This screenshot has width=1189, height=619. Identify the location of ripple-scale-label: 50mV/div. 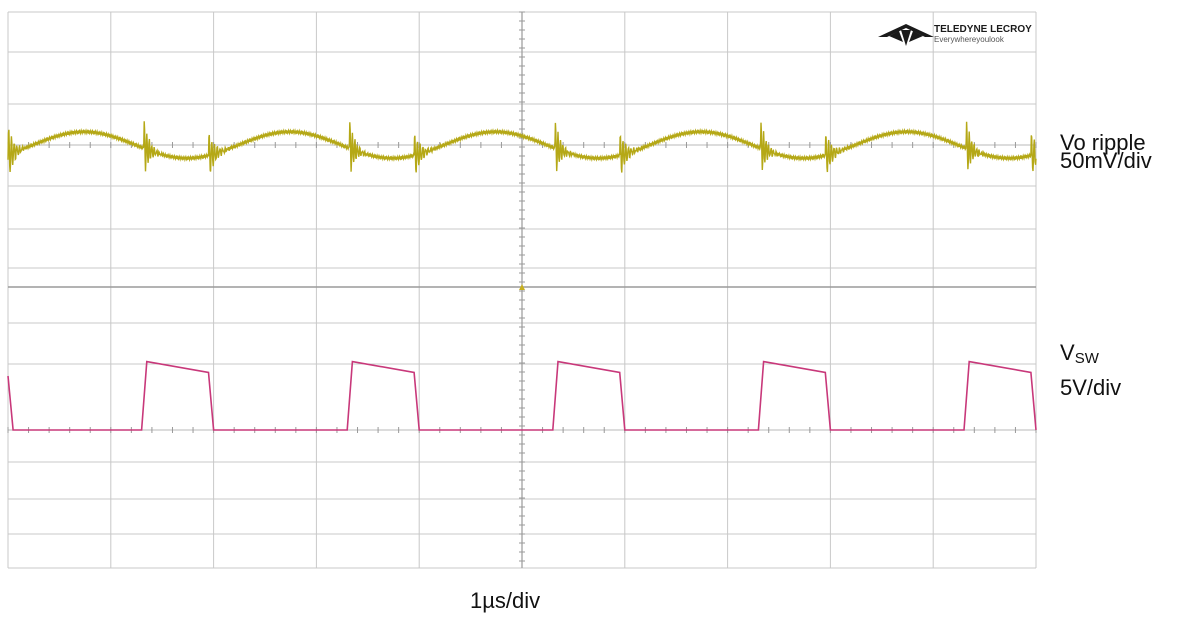
(1106, 161).